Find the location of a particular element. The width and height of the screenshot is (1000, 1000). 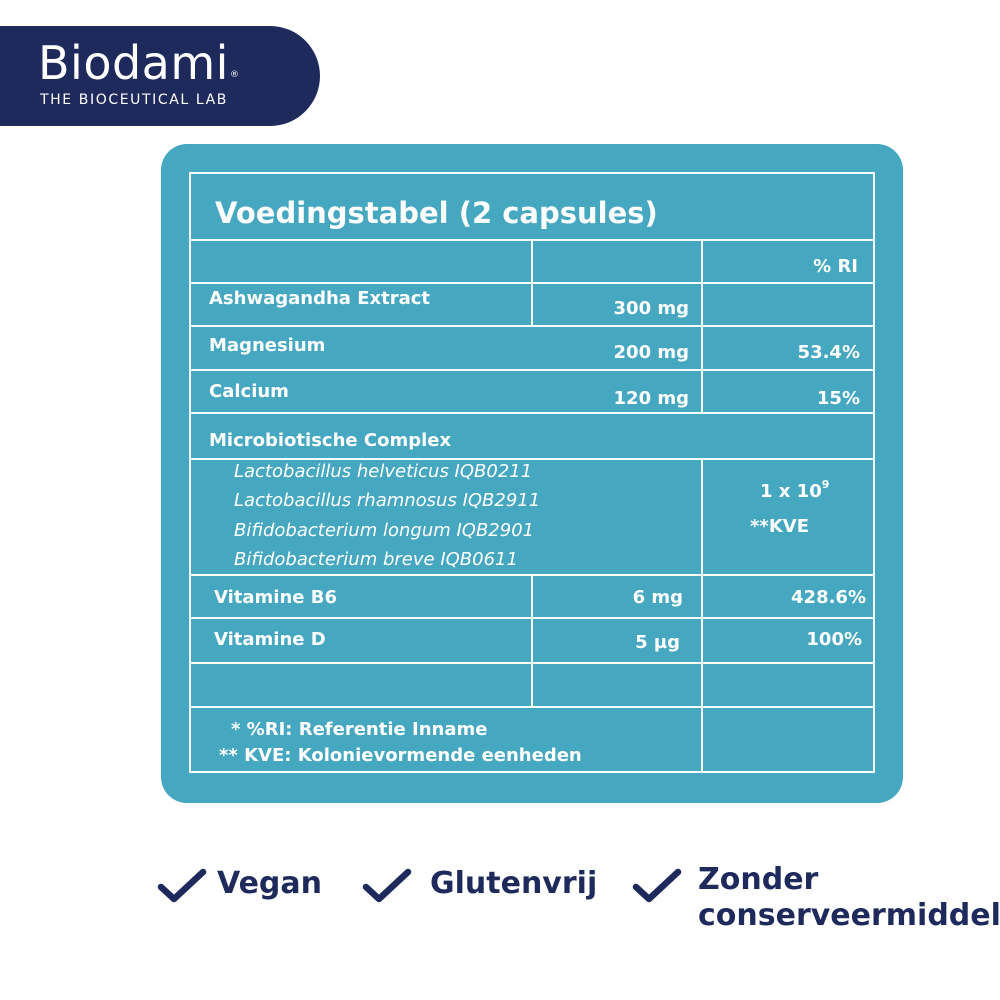

strain-item: Bifidobacterium longum IQB2901 is located at coordinates (384, 530).